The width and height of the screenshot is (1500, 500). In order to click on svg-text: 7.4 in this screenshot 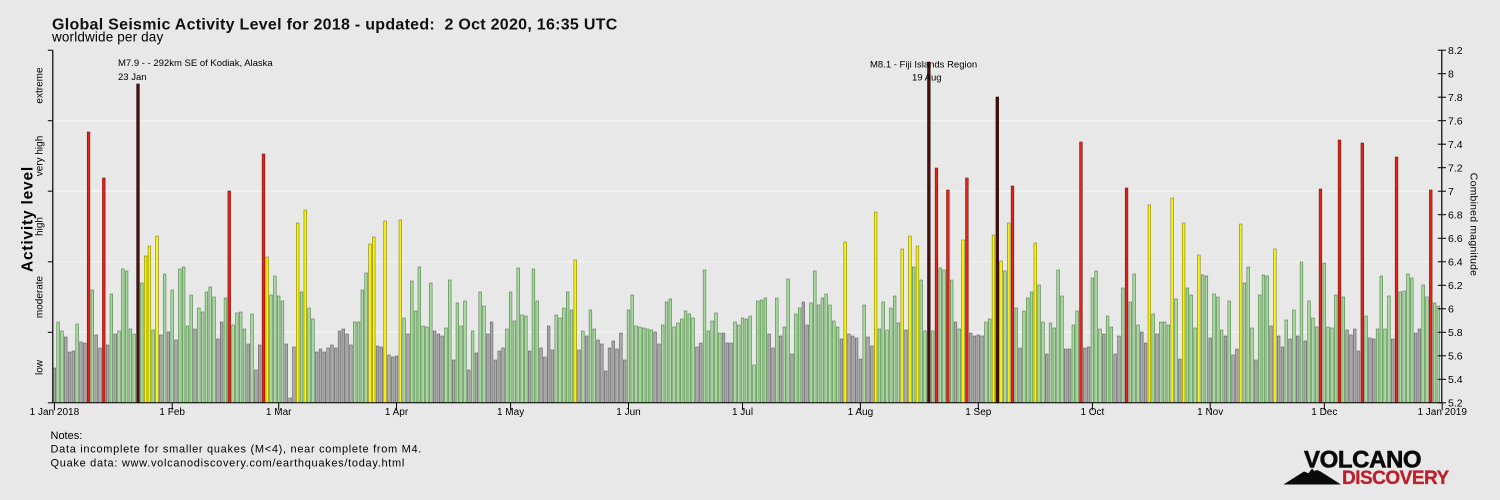, I will do `click(1455, 145)`.